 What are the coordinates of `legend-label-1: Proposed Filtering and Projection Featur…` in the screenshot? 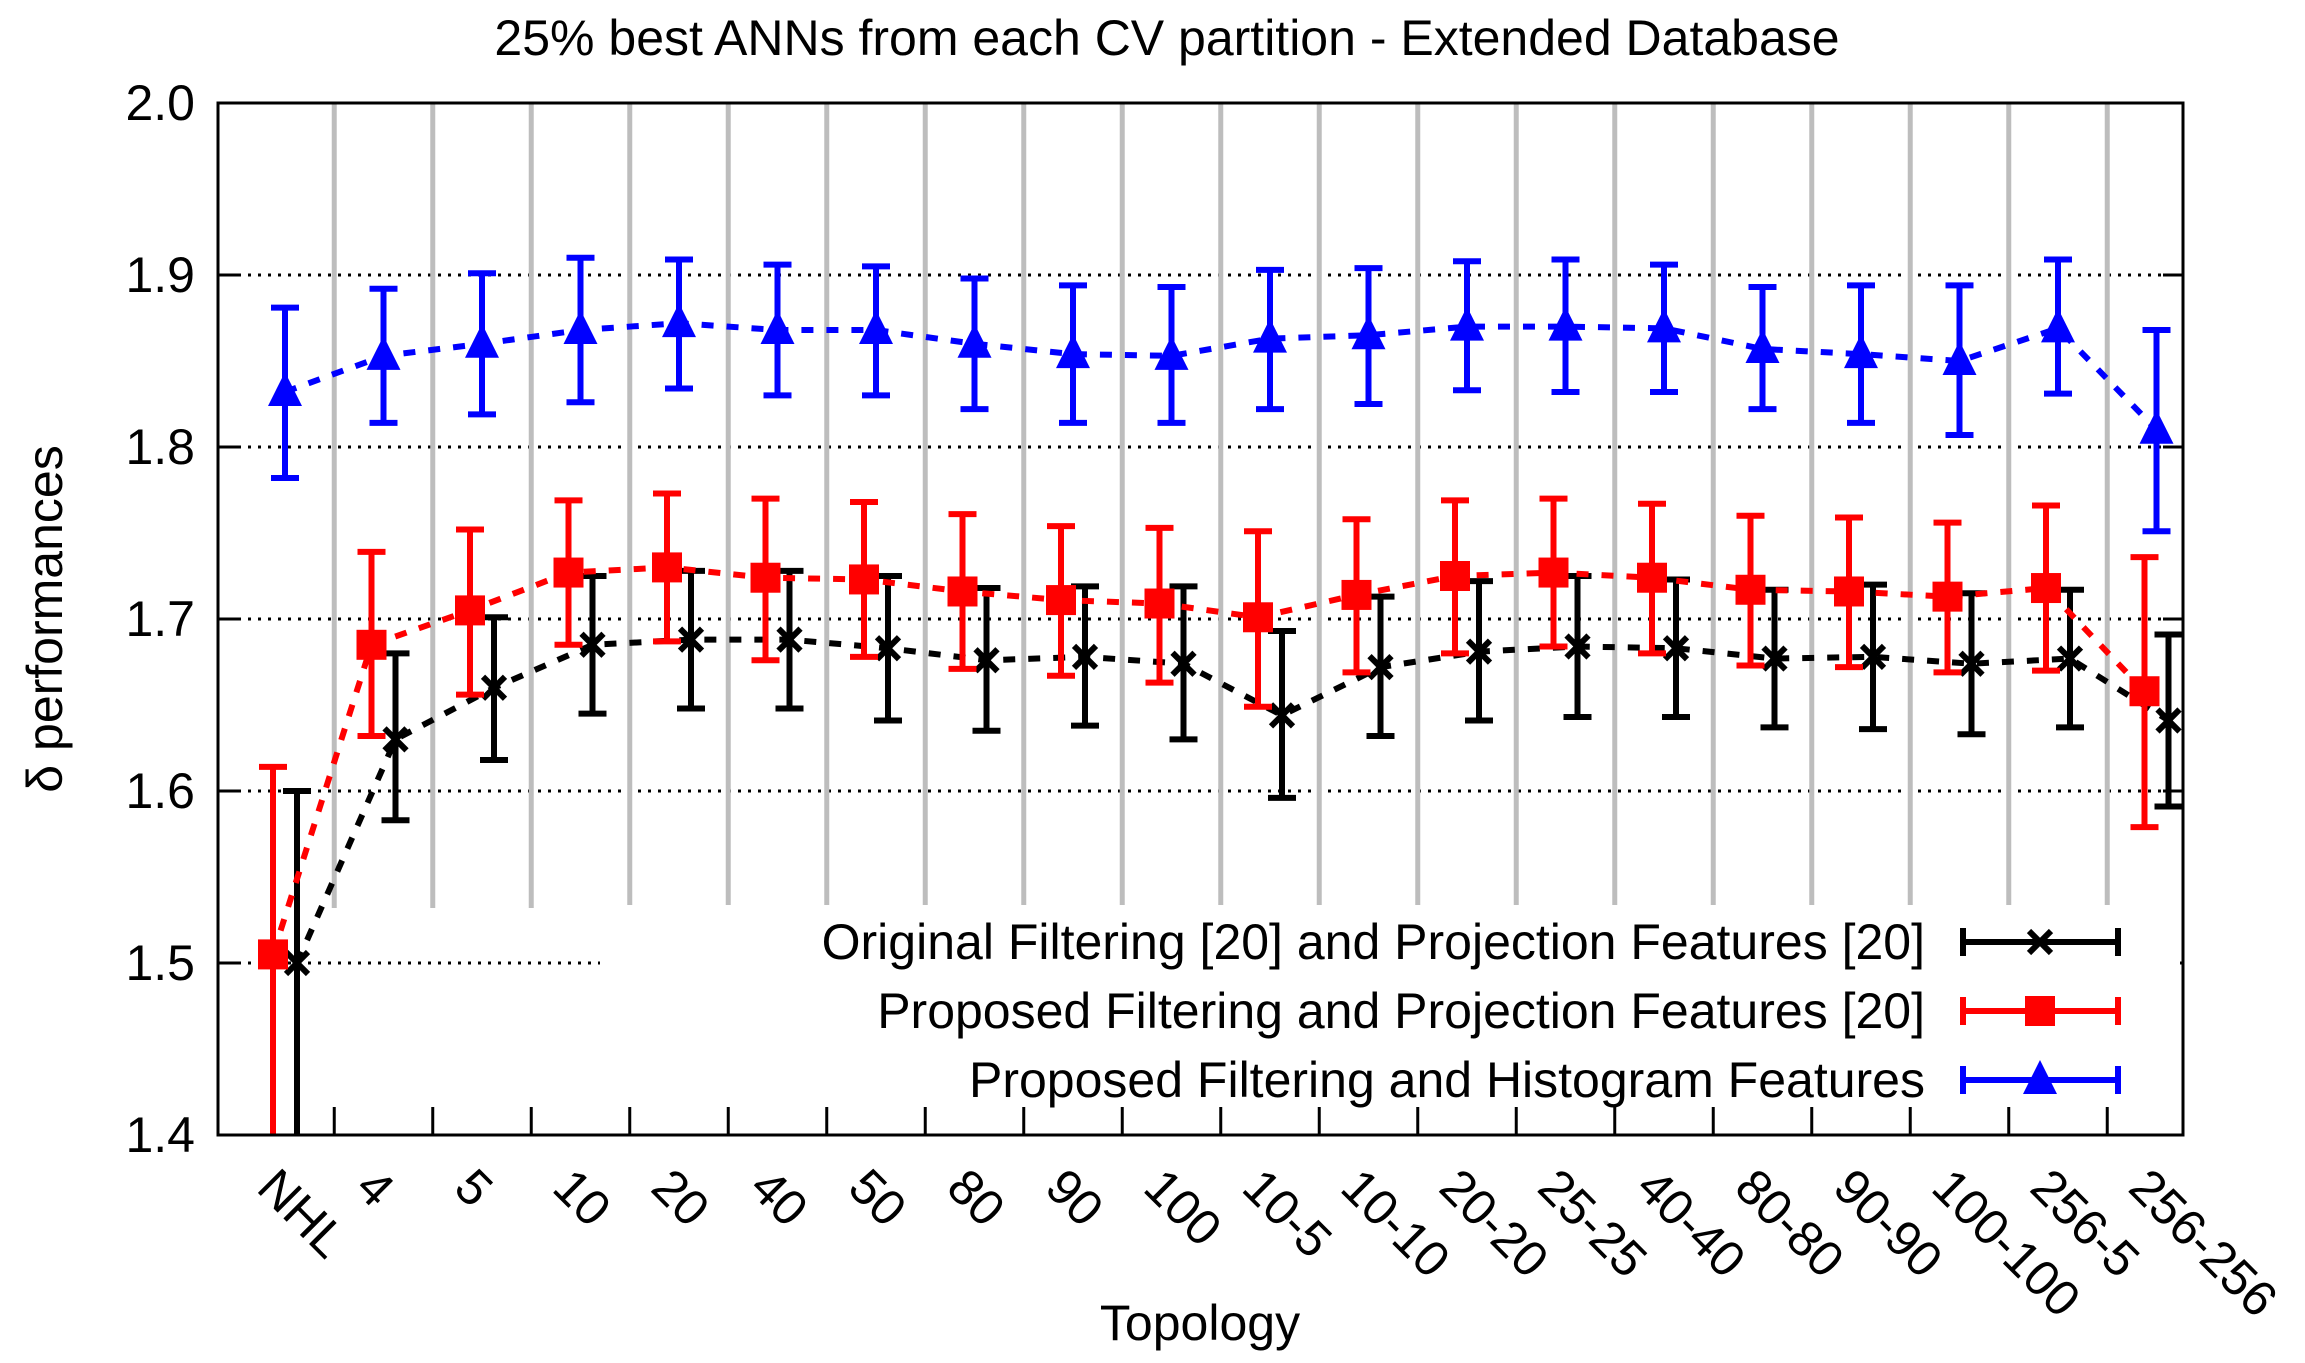 It's located at (1401, 1011).